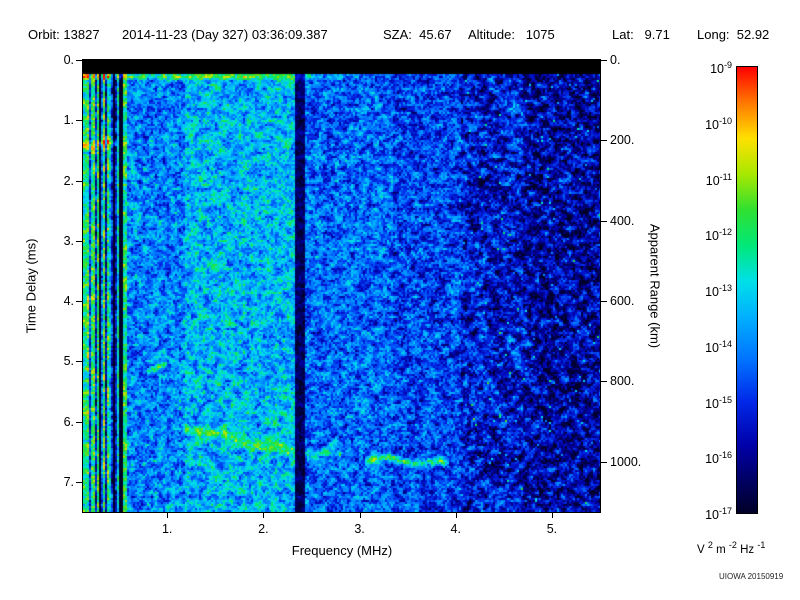 This screenshot has height=600, width=800. I want to click on y-tick-label: 4., so click(68, 301).